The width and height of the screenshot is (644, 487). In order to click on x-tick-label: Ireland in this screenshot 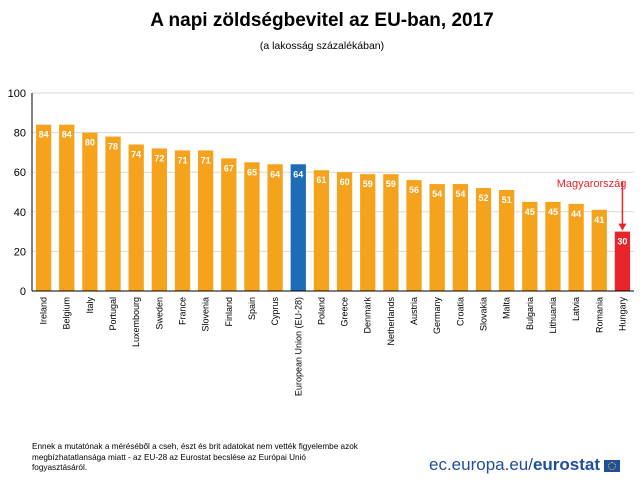, I will do `click(44, 311)`.